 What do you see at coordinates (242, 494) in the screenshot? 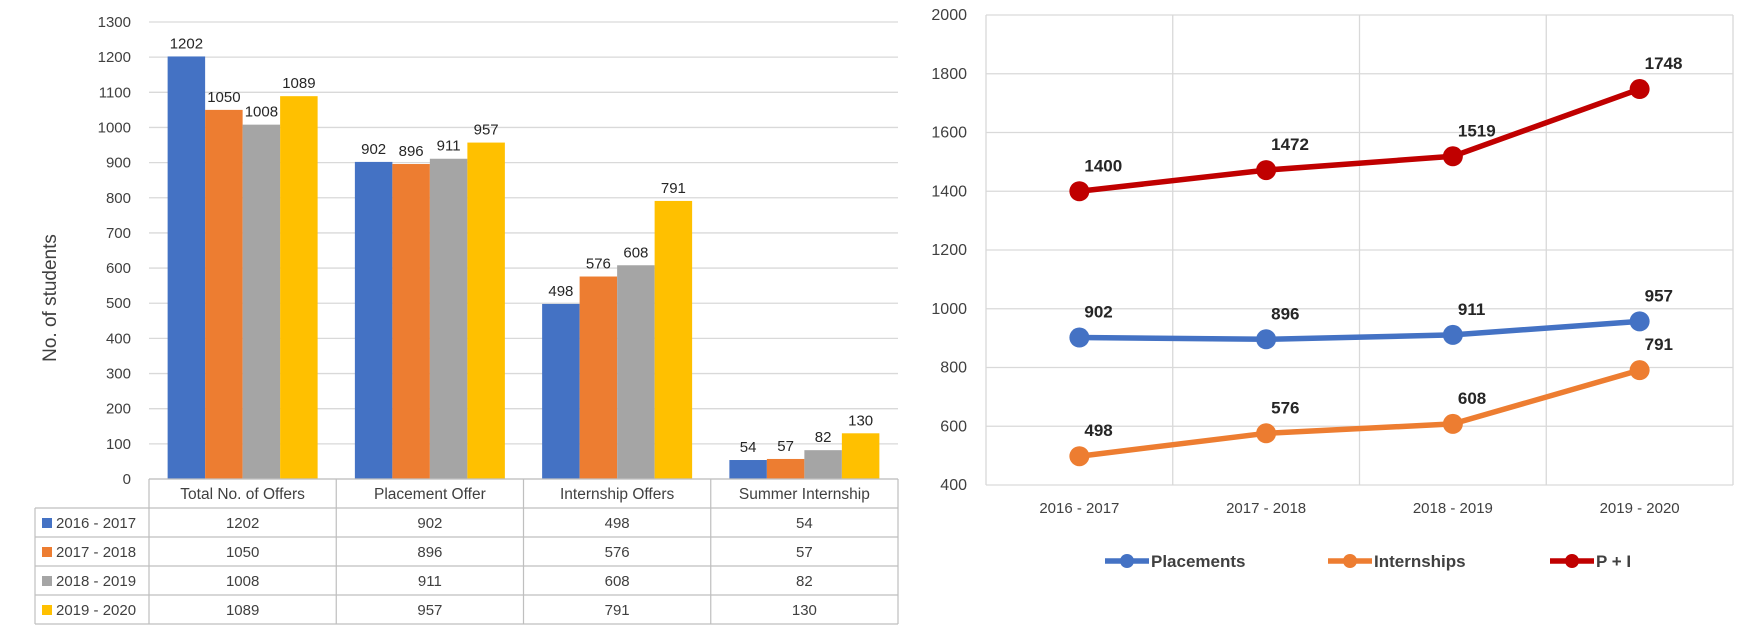
I see `x-category-label: Total No. of Offers` at bounding box center [242, 494].